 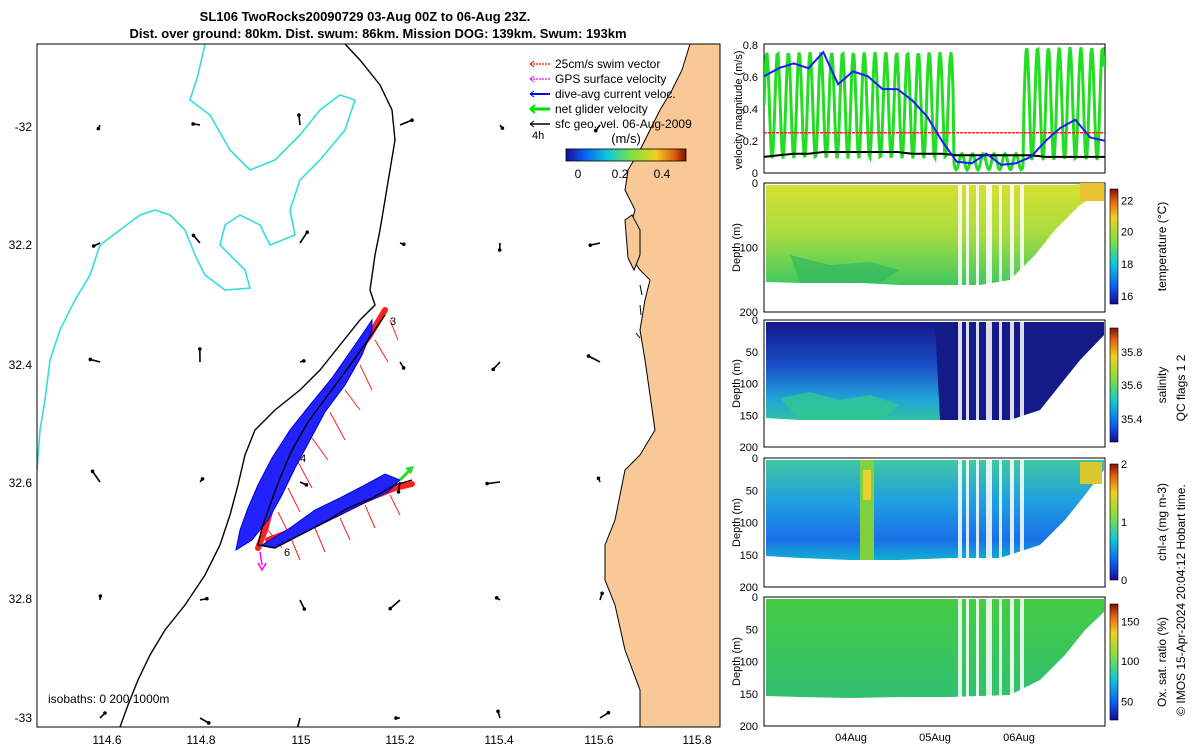 I want to click on map-colorbar-tick: 0.2, so click(x=620, y=174).